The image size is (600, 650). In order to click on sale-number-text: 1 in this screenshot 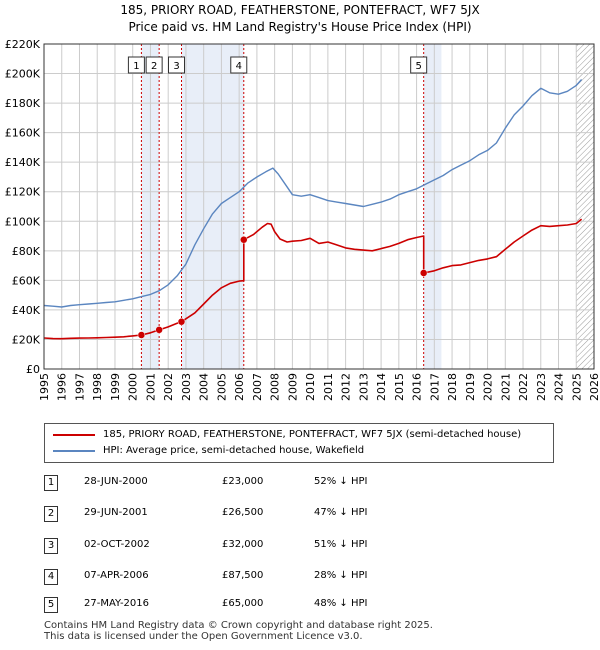, I will do `click(136, 66)`.